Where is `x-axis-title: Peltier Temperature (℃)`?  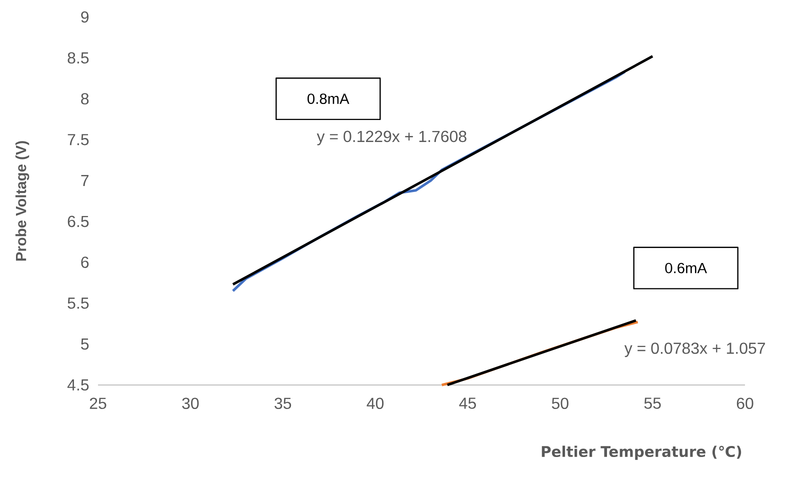 x-axis-title: Peltier Temperature (℃) is located at coordinates (642, 453).